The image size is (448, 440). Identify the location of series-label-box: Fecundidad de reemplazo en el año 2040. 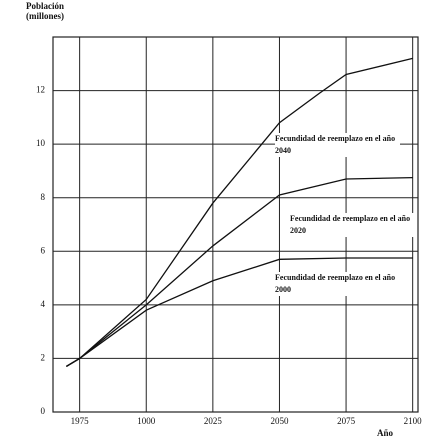
(337, 145).